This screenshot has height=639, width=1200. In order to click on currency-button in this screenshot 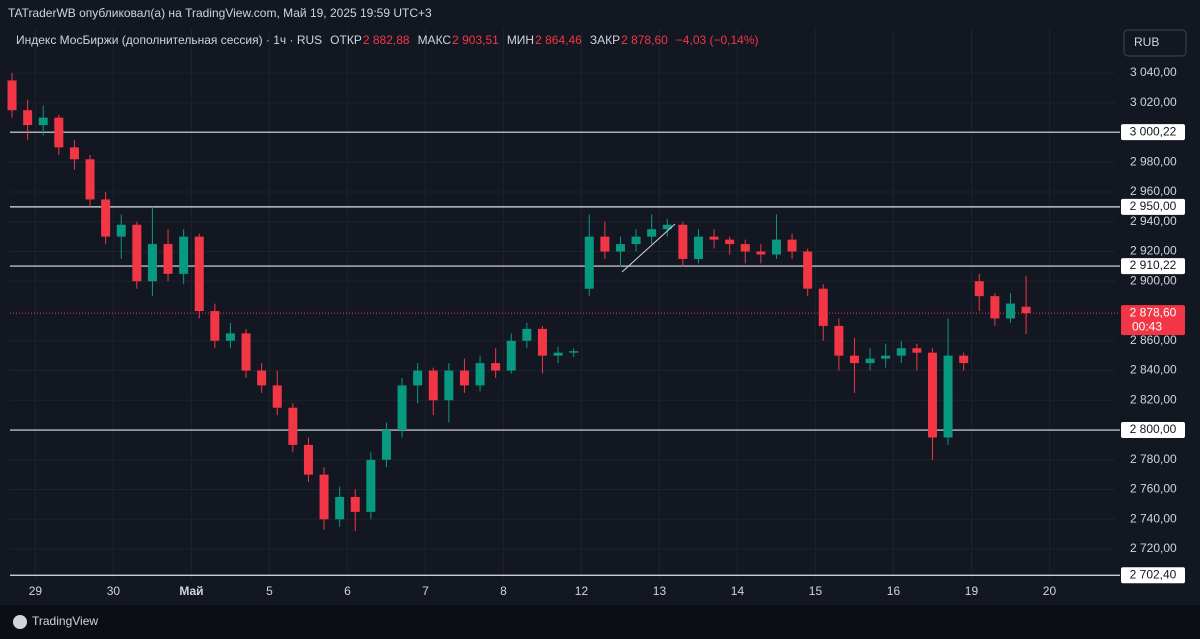, I will do `click(1155, 43)`.